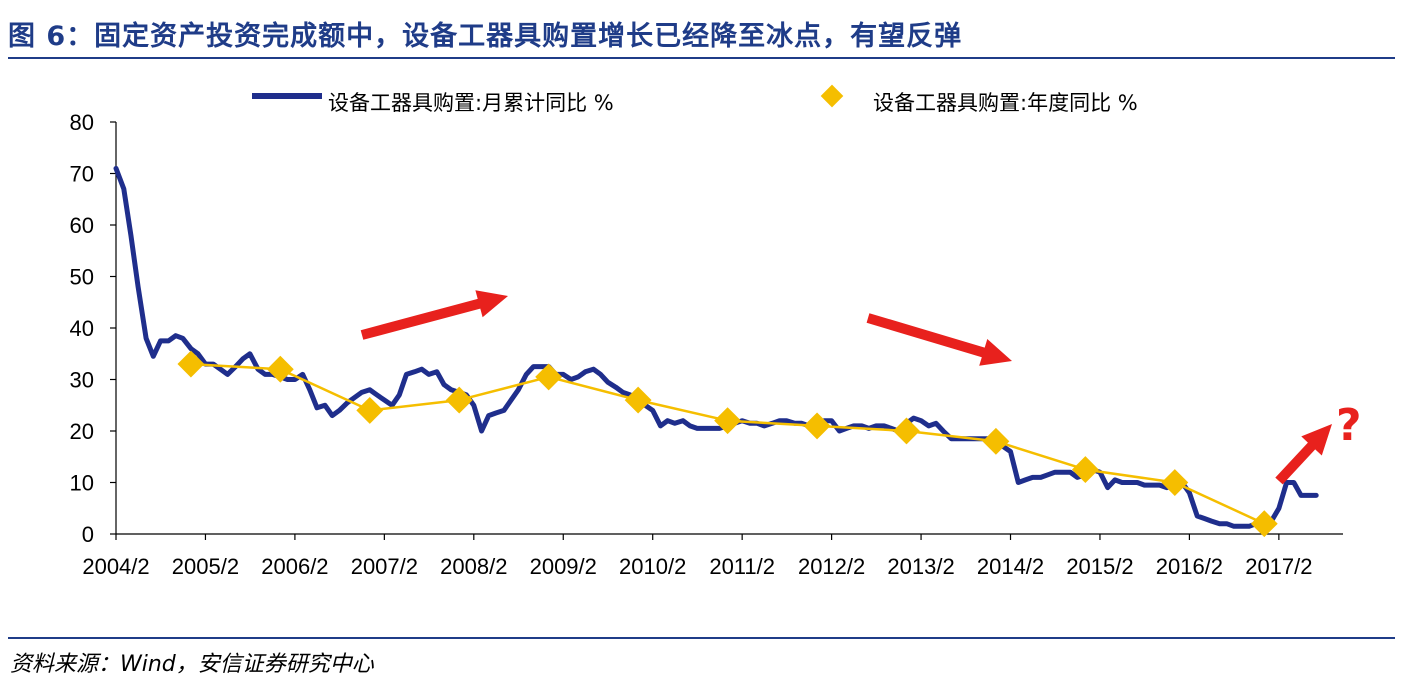 The image size is (1407, 692). What do you see at coordinates (82, 431) in the screenshot?
I see `y-tick-label: 20` at bounding box center [82, 431].